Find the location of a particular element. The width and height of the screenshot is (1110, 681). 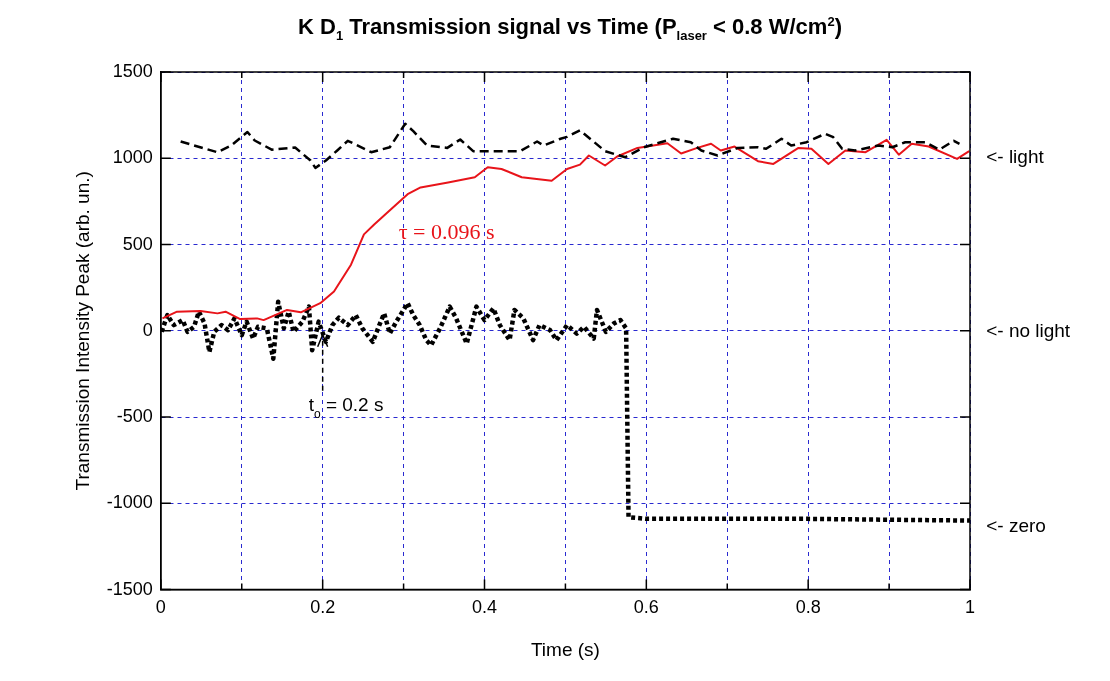

y-tick-label: -500 is located at coordinates (134, 416).